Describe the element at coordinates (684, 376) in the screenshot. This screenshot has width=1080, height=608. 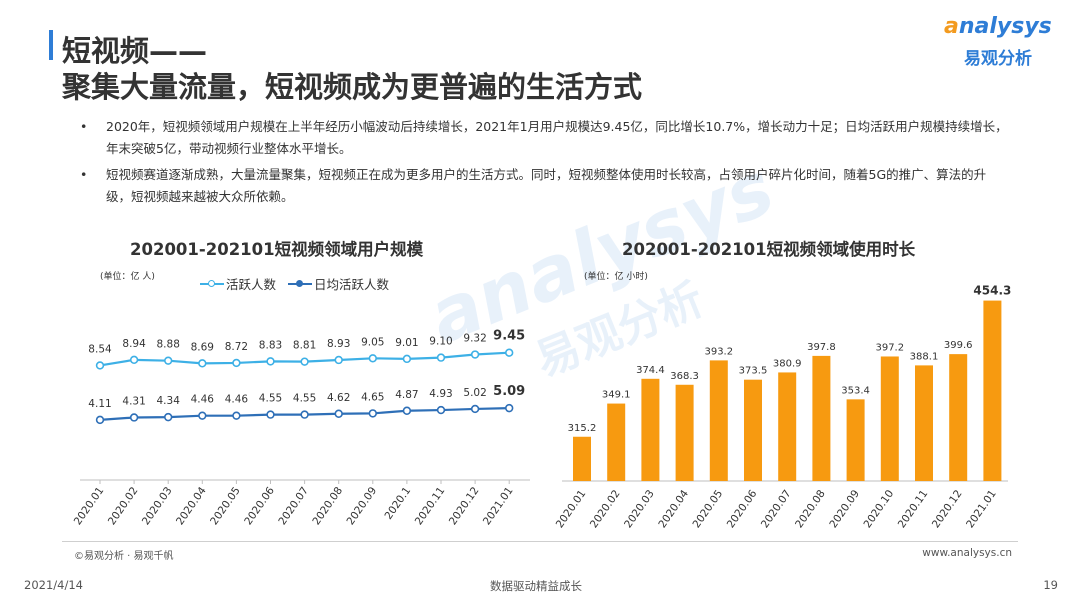
I see `data-label: 368.3` at that location.